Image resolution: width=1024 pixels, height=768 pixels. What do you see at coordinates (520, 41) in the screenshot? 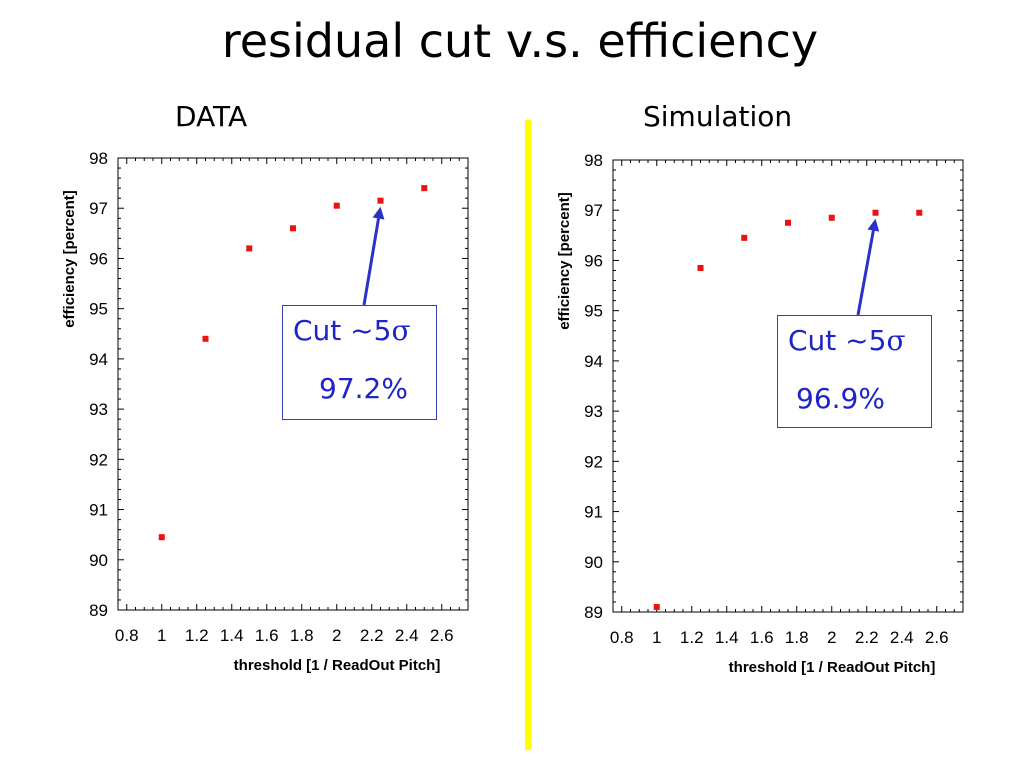
I see `slide-title: residual cut v.s. efficiency` at bounding box center [520, 41].